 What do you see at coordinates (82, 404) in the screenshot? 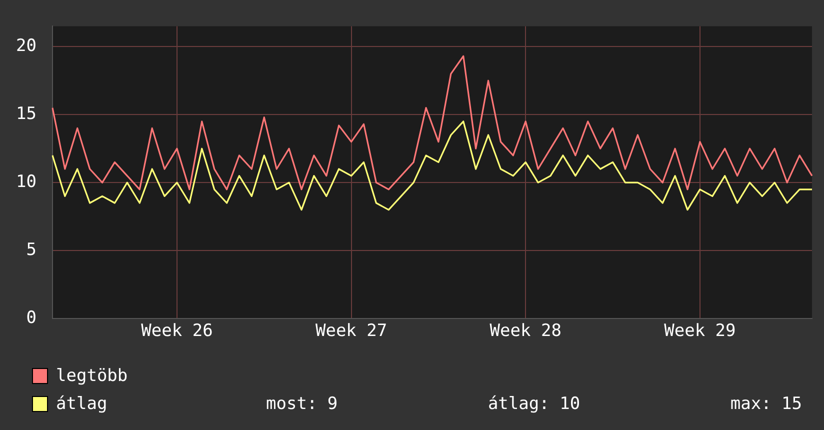
I see `legend-label: átlag` at bounding box center [82, 404].